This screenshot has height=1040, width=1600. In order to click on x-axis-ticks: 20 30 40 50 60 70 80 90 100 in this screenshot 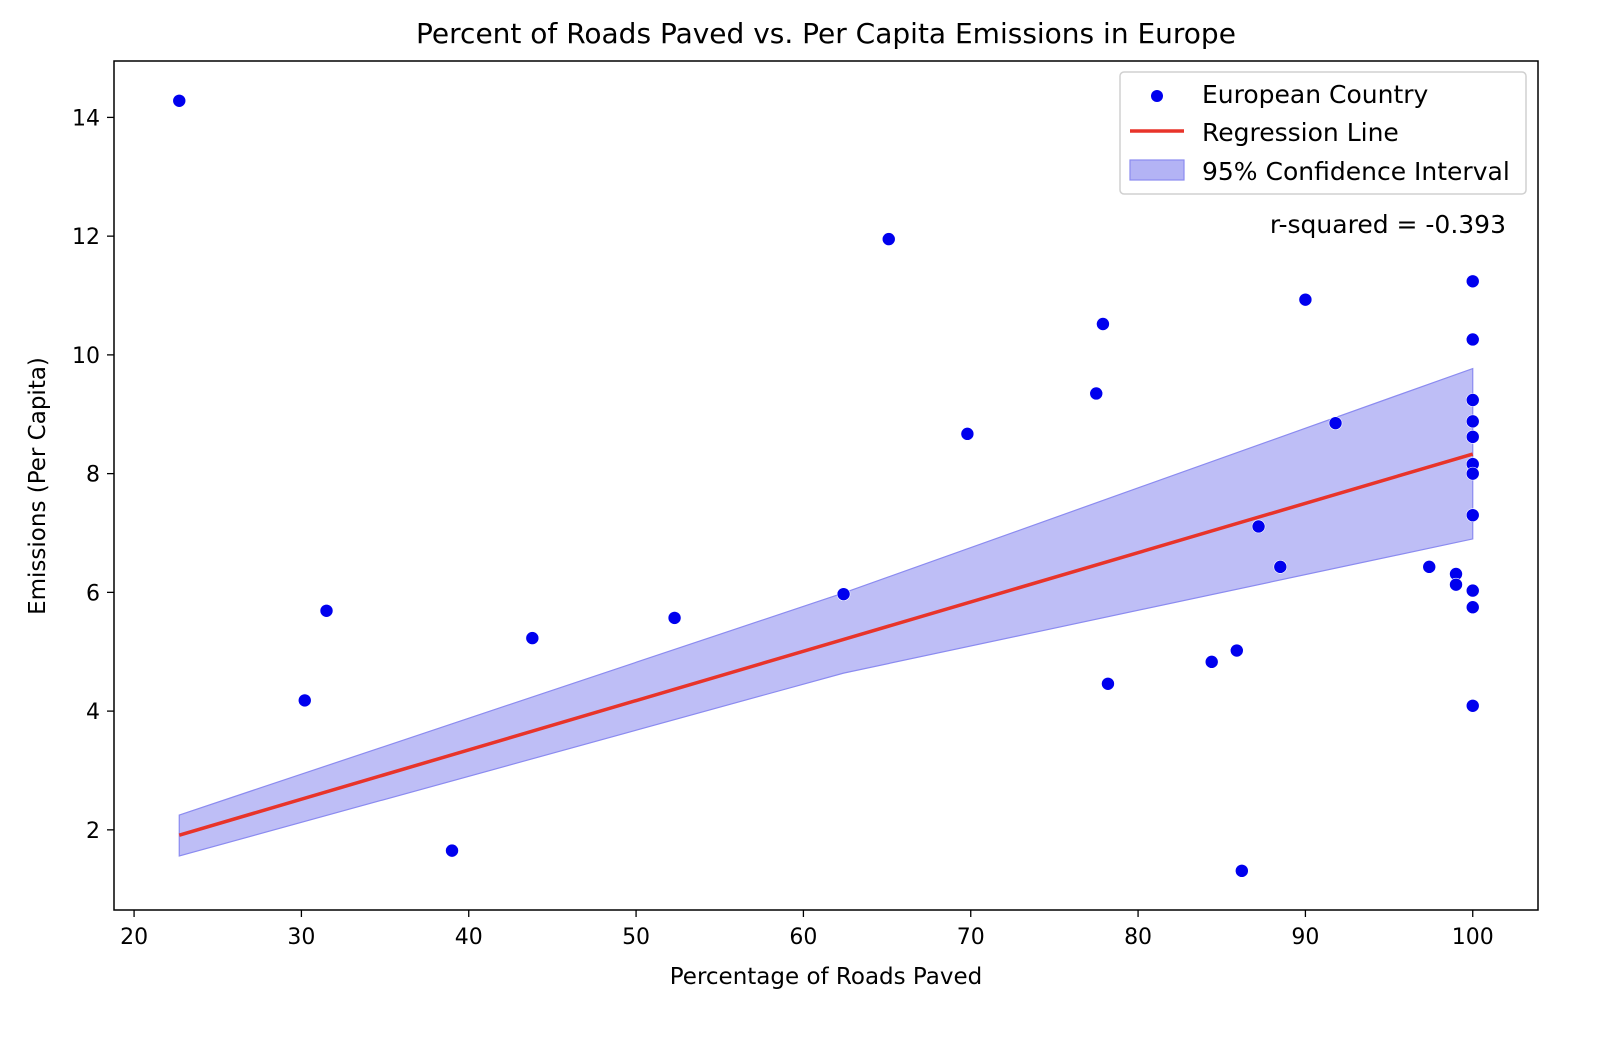, I will do `click(807, 930)`.